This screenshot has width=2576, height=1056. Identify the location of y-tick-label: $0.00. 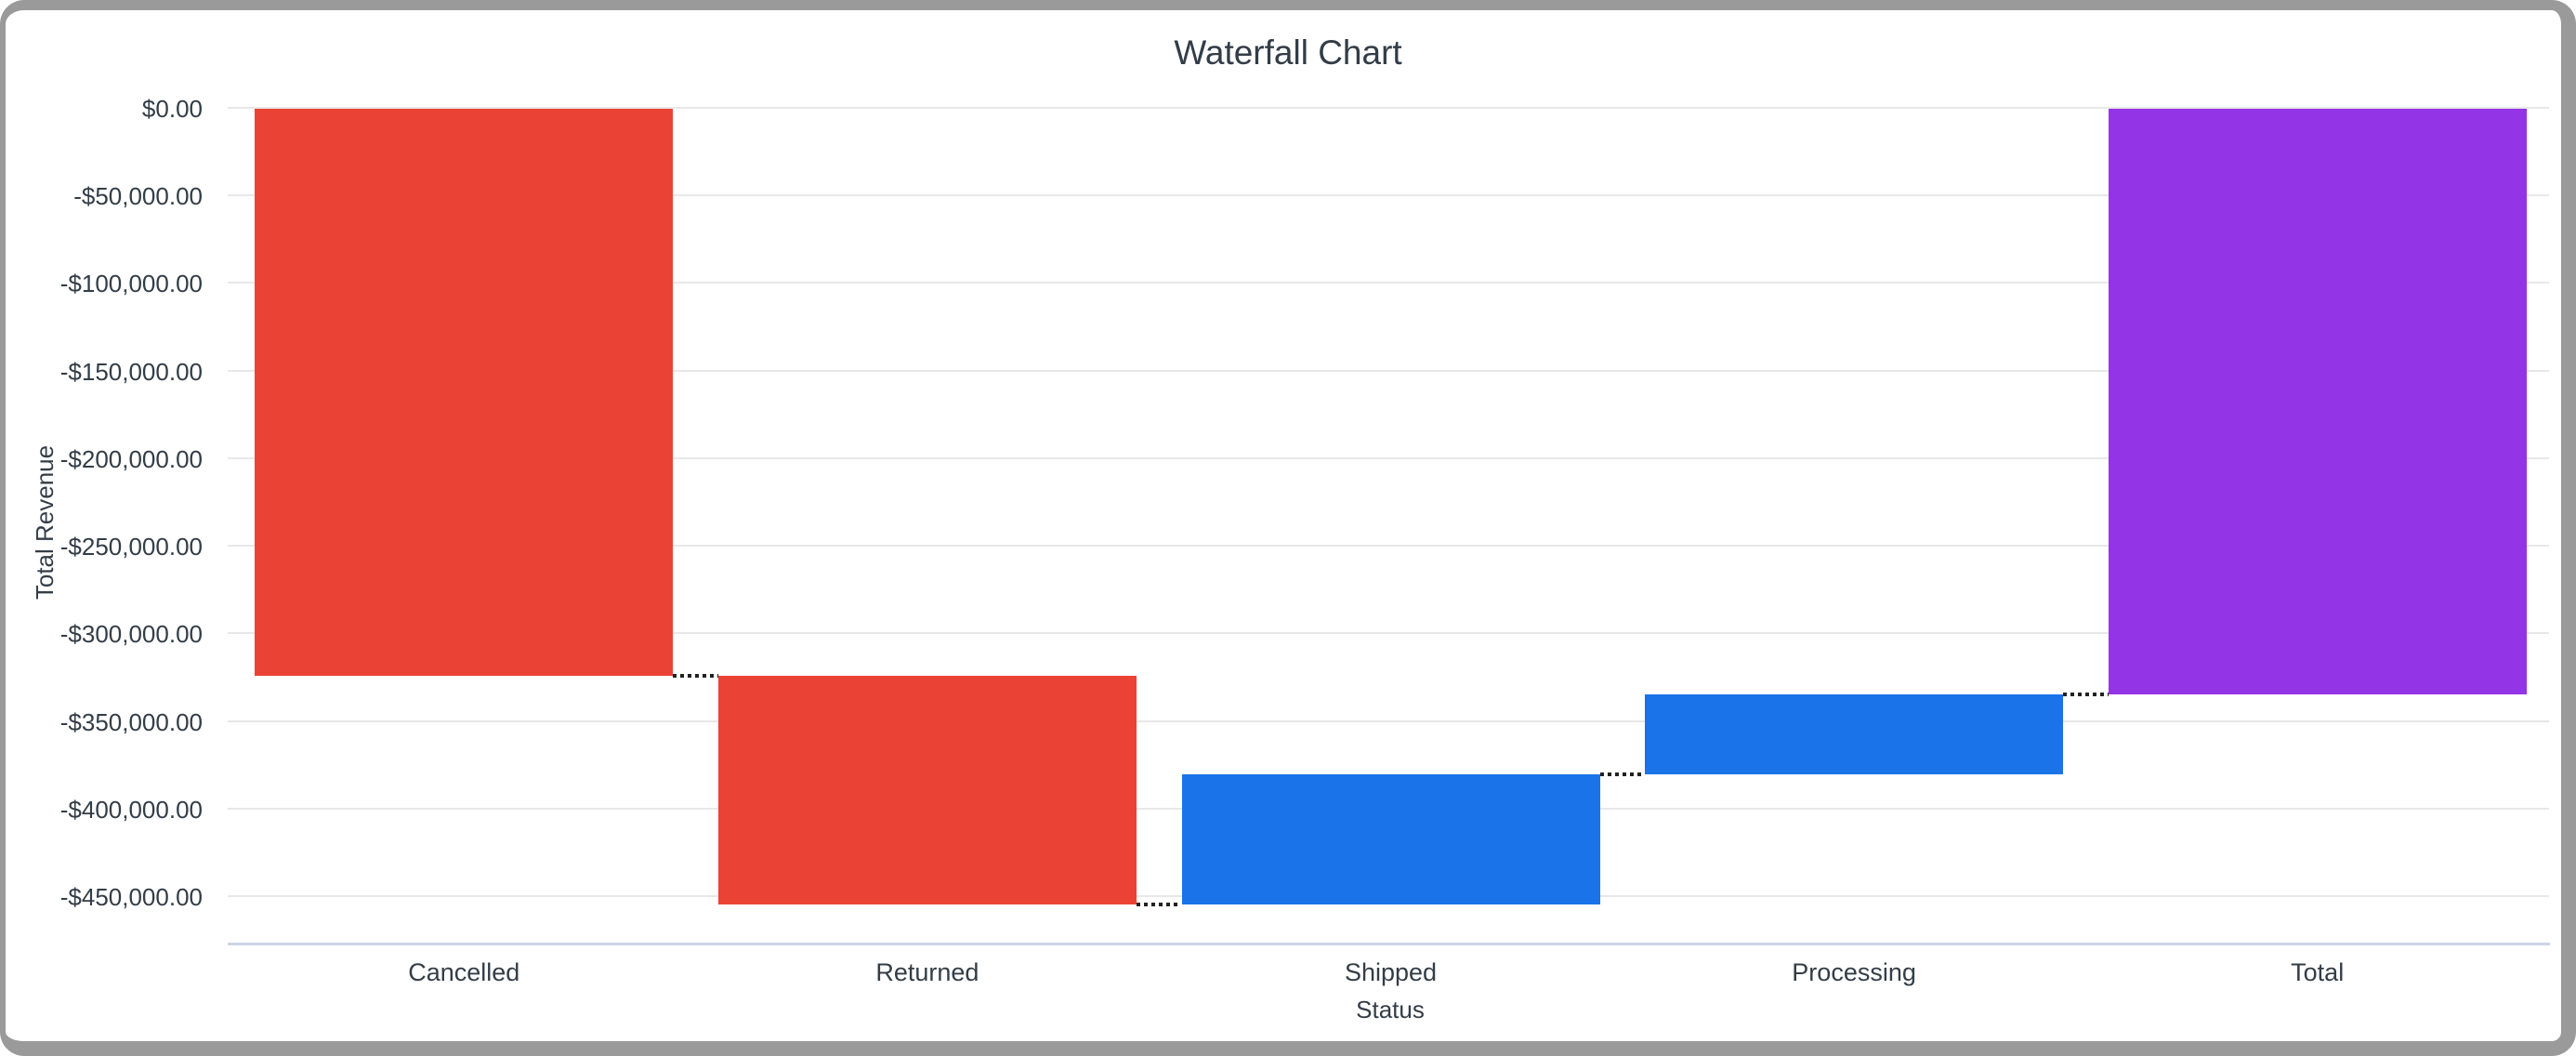
(172, 109).